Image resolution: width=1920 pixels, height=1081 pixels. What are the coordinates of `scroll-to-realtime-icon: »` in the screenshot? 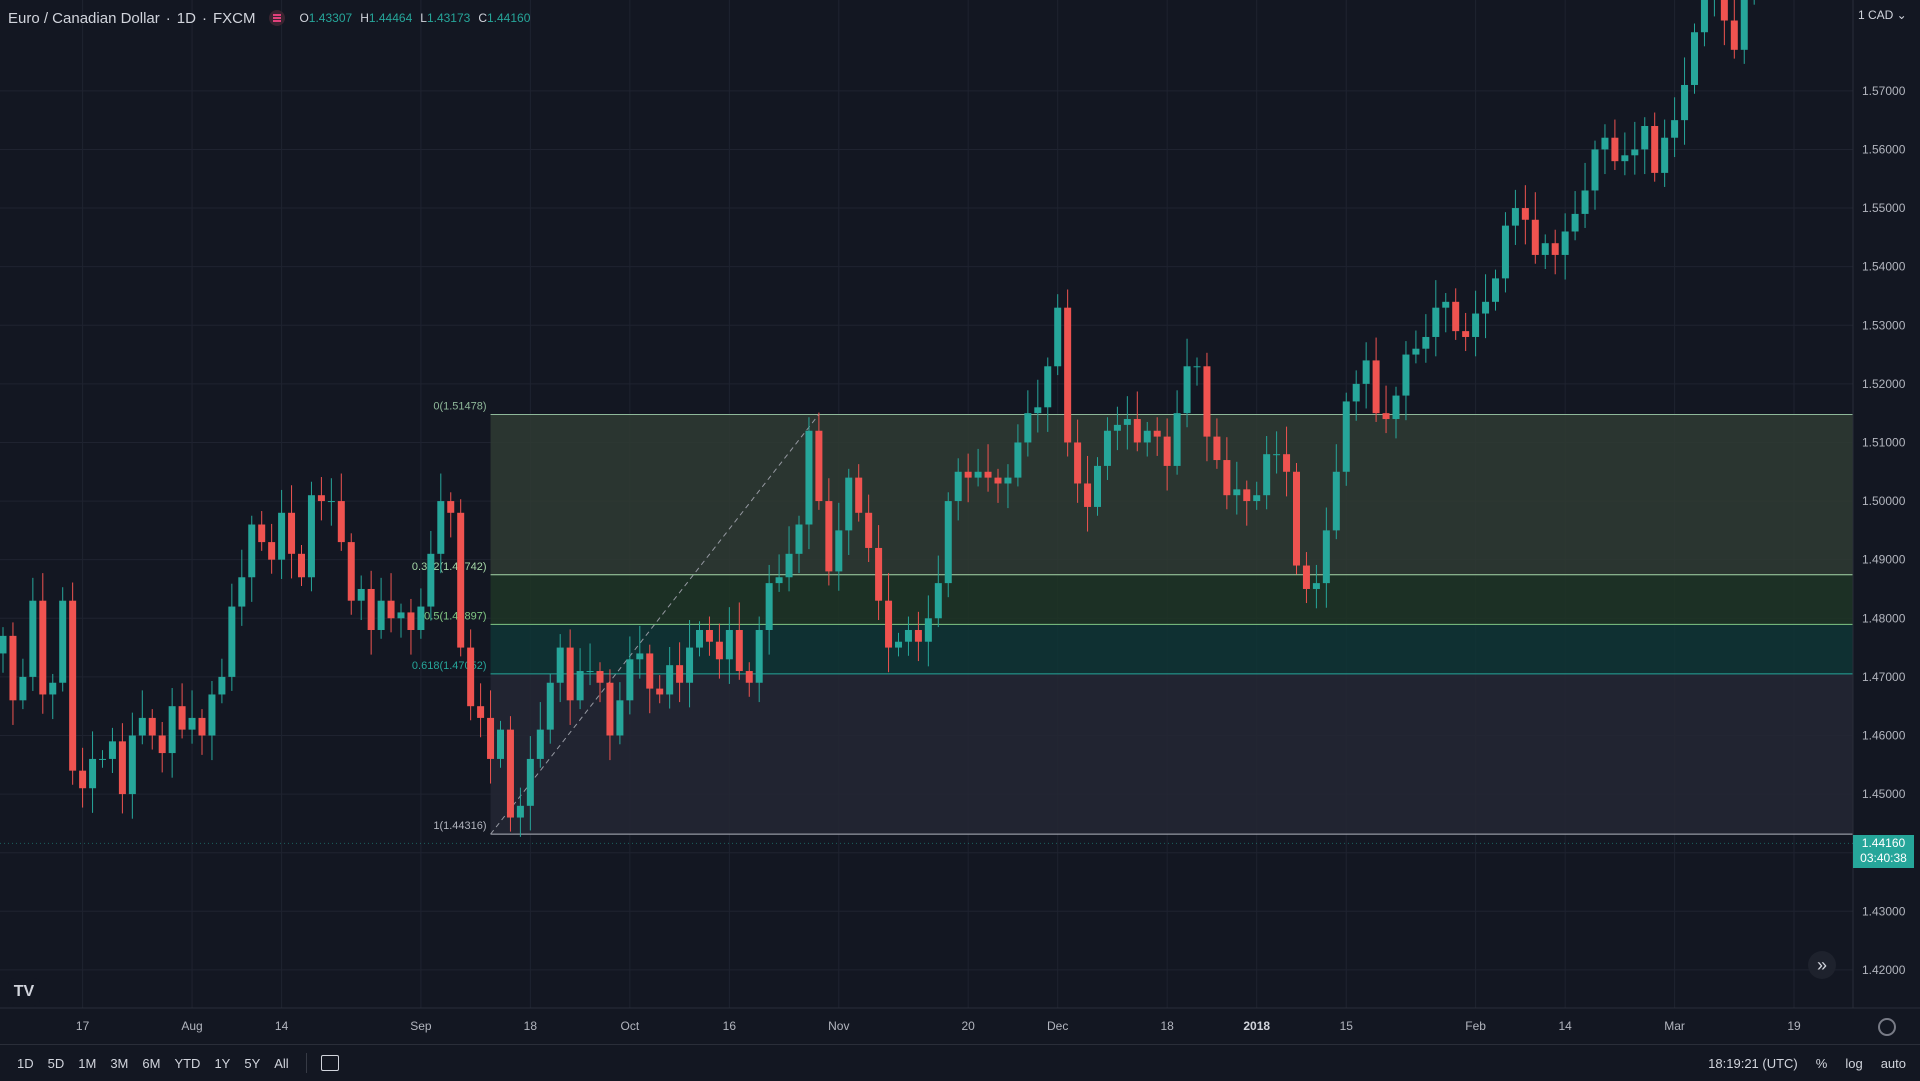 It's located at (1822, 965).